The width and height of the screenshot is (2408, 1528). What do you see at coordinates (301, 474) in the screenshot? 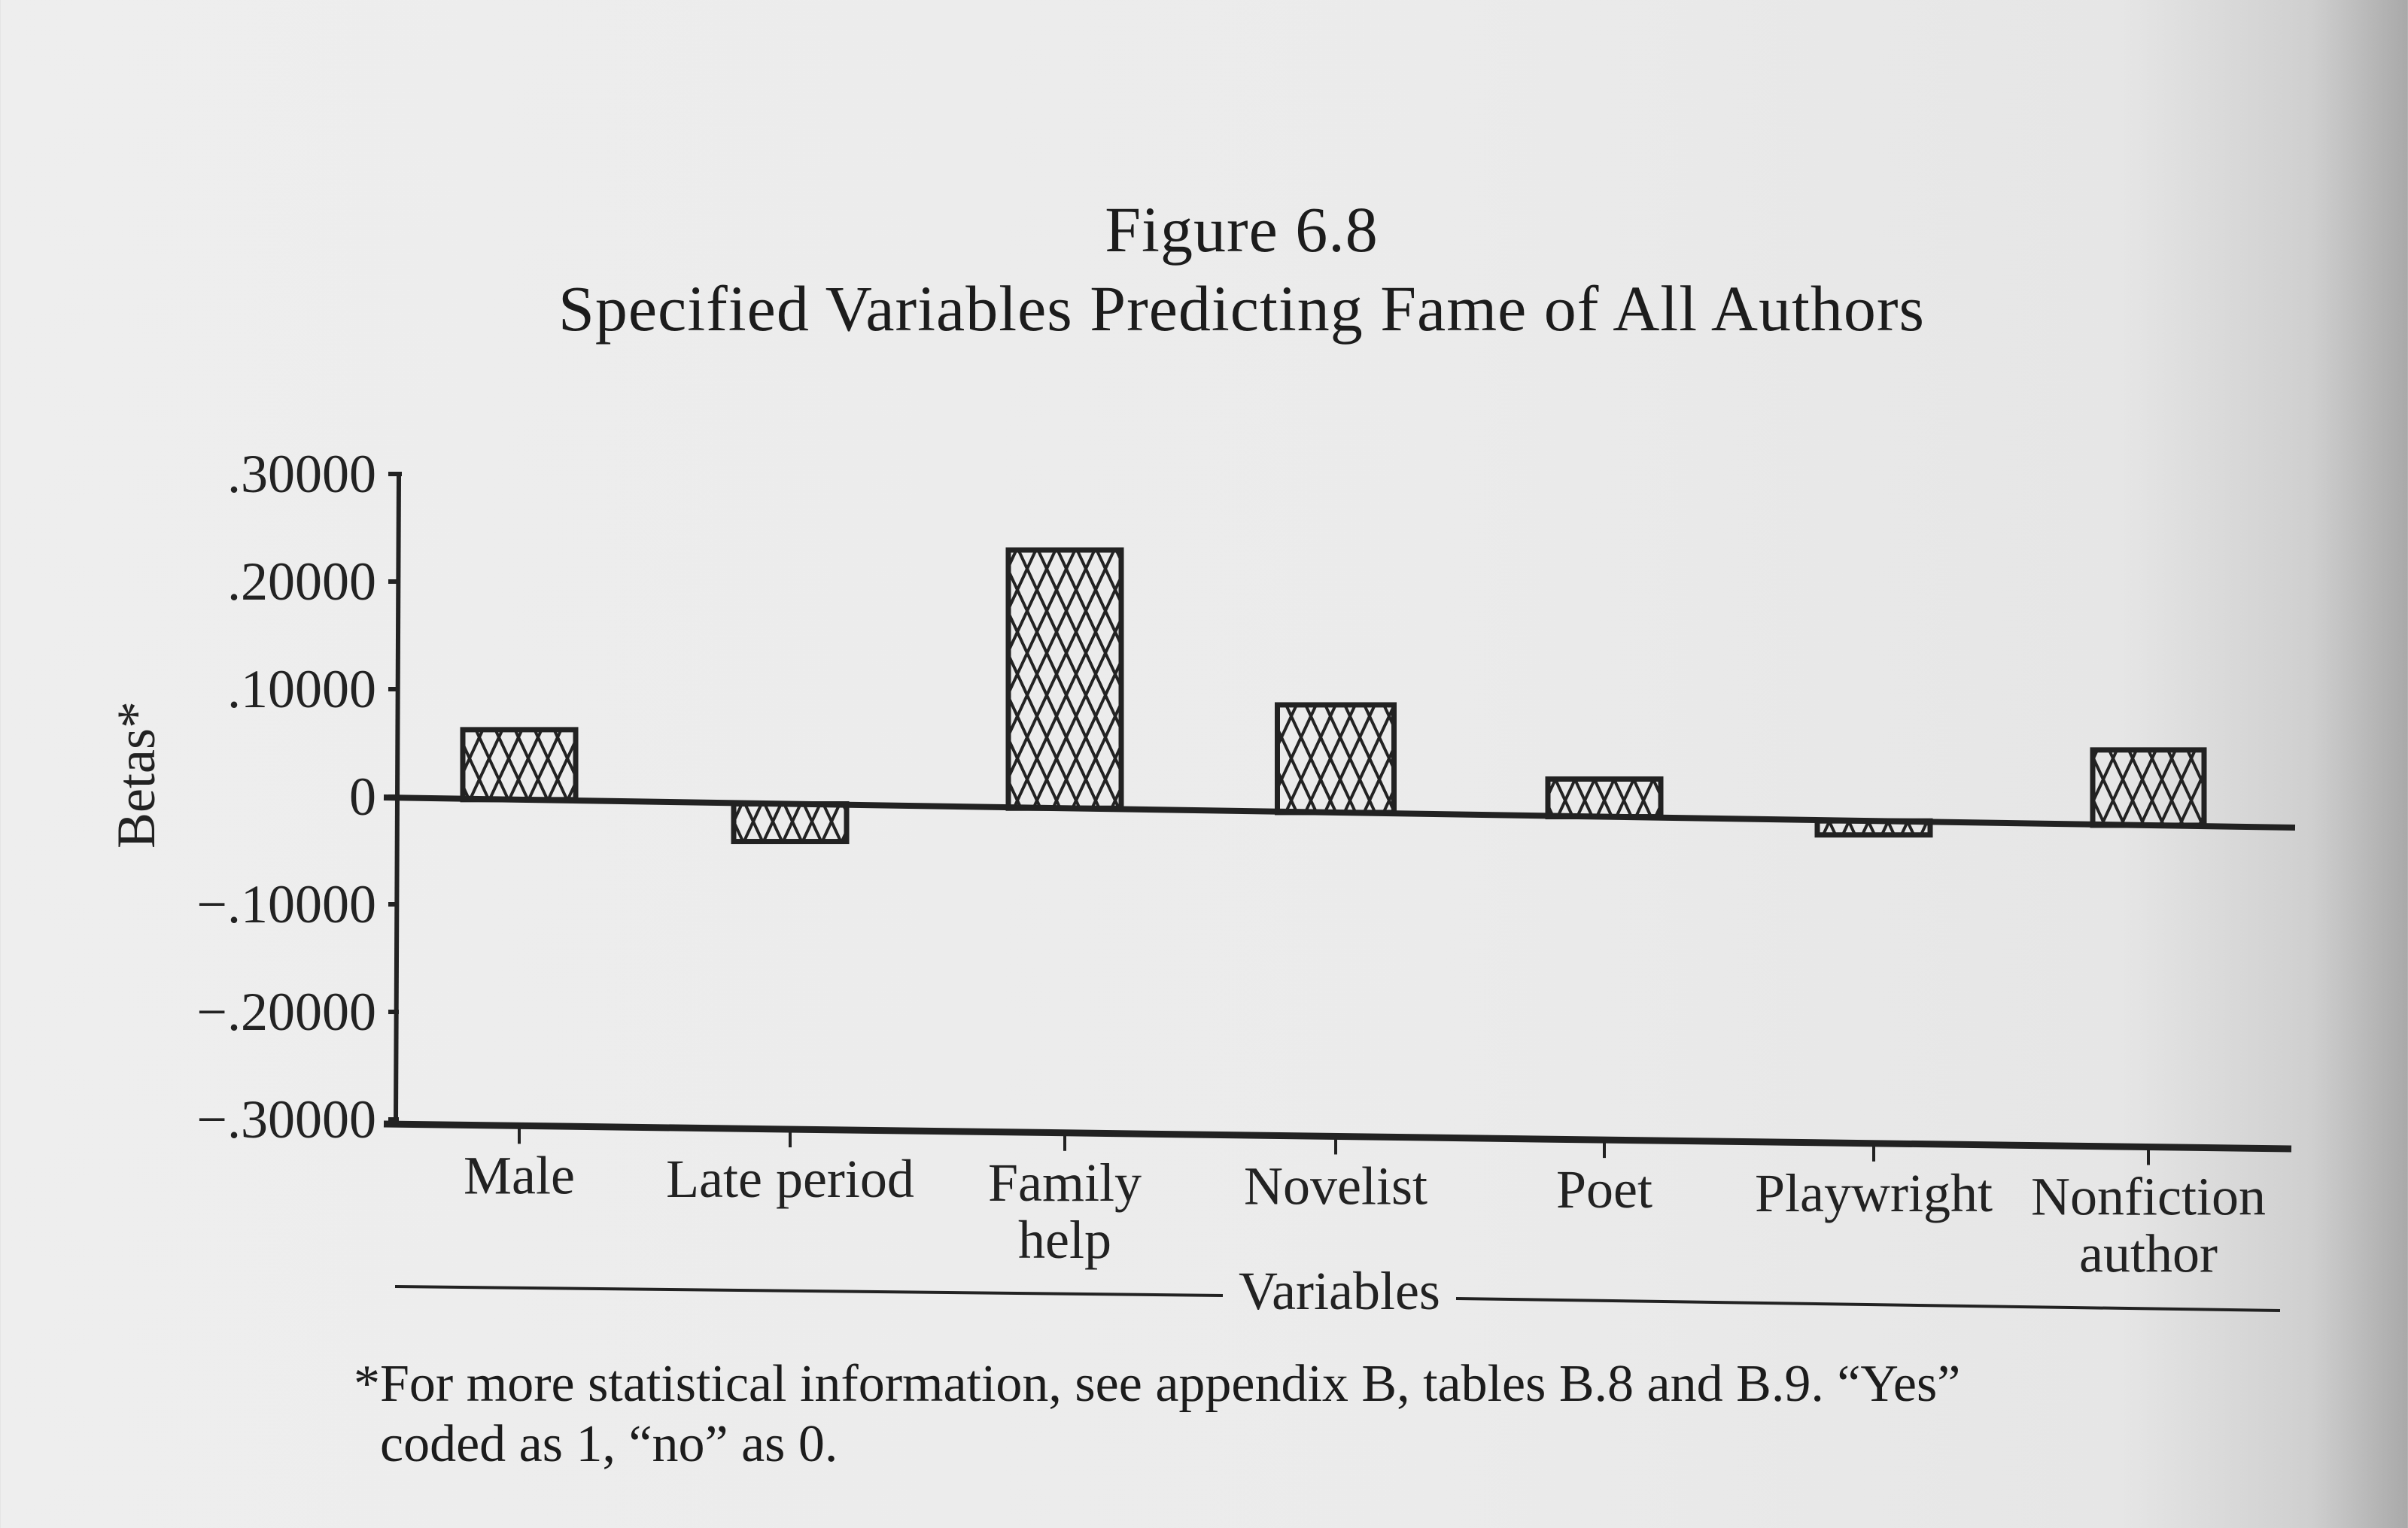
I see `y-tick-label: .30000` at bounding box center [301, 474].